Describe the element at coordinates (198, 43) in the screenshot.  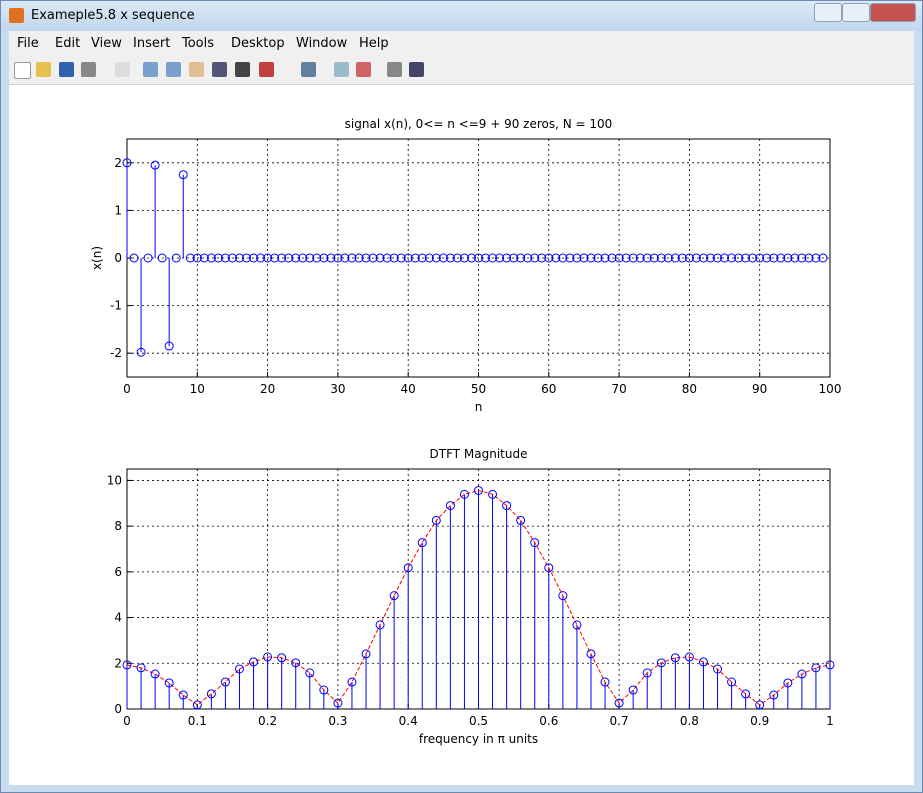
I see `menu-item: Tools` at that location.